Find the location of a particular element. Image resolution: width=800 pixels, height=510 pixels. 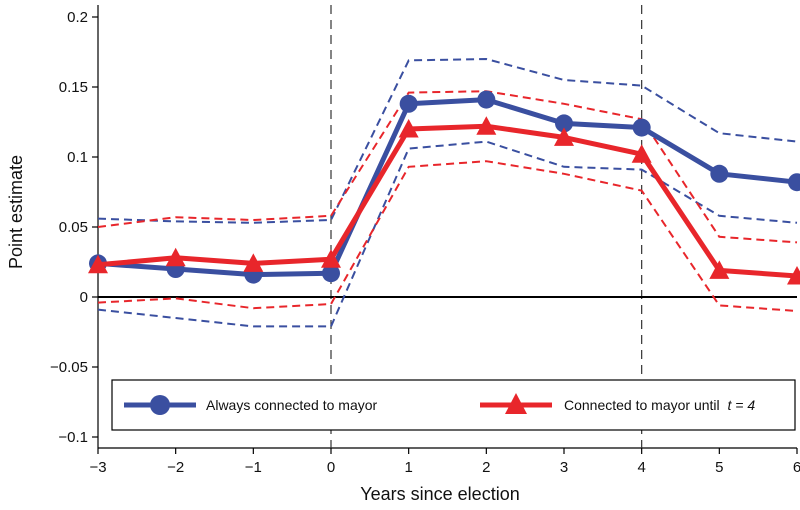

y-tick-label: −0.1 is located at coordinates (73, 437).